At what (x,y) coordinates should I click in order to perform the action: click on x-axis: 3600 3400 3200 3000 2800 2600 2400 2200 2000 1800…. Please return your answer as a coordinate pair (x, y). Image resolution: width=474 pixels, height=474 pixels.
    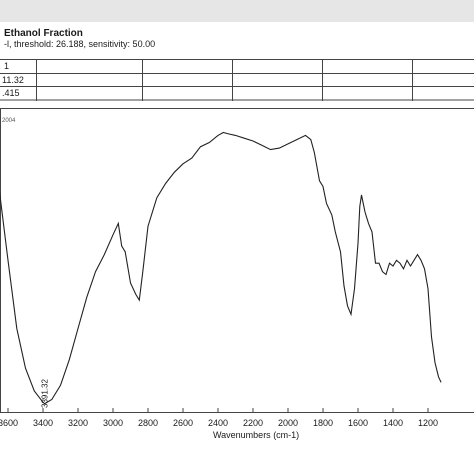
    Looking at the image, I should click on (219, 418).